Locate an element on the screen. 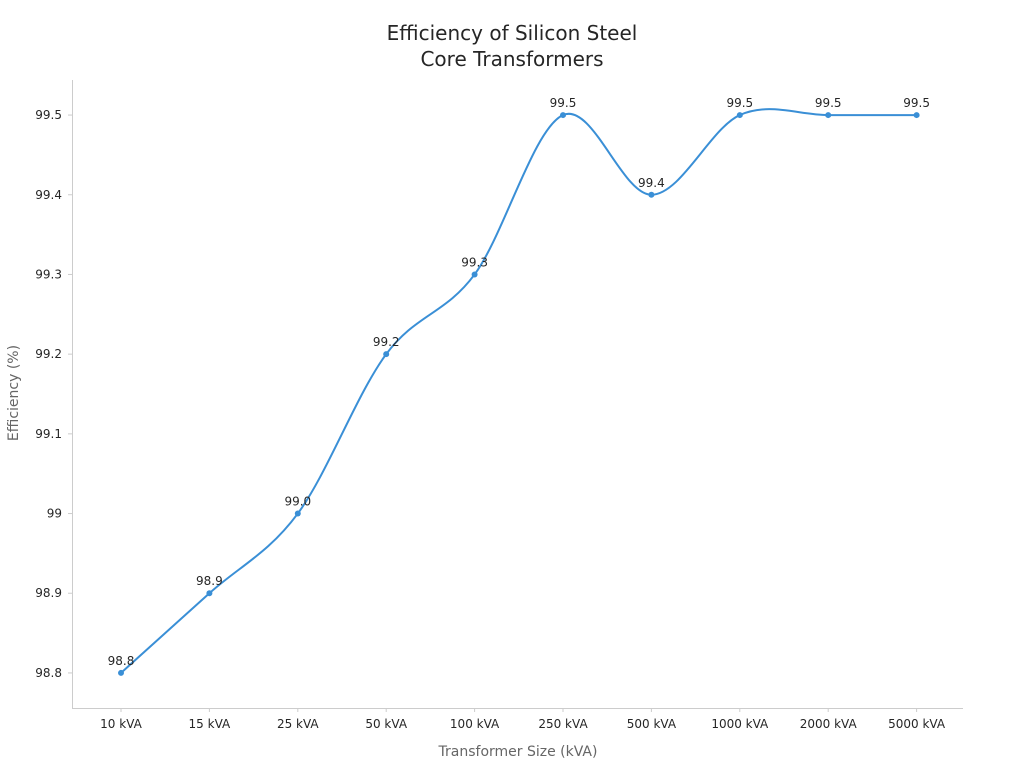 The height and width of the screenshot is (768, 1024). data-label: 99.4 is located at coordinates (651, 183).